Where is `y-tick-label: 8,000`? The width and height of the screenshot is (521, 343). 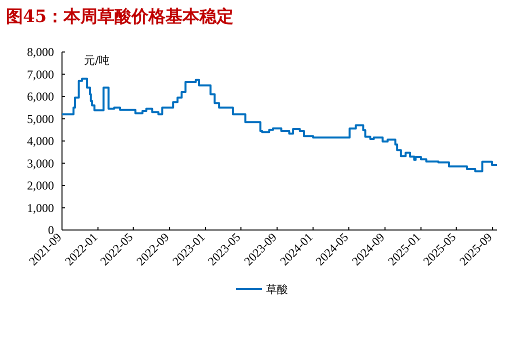
y-tick-label: 8,000 is located at coordinates (40, 52).